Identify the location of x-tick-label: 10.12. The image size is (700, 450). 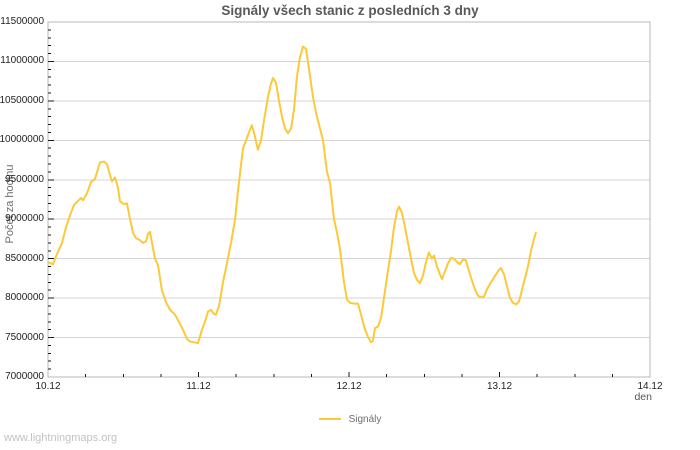
(48, 386).